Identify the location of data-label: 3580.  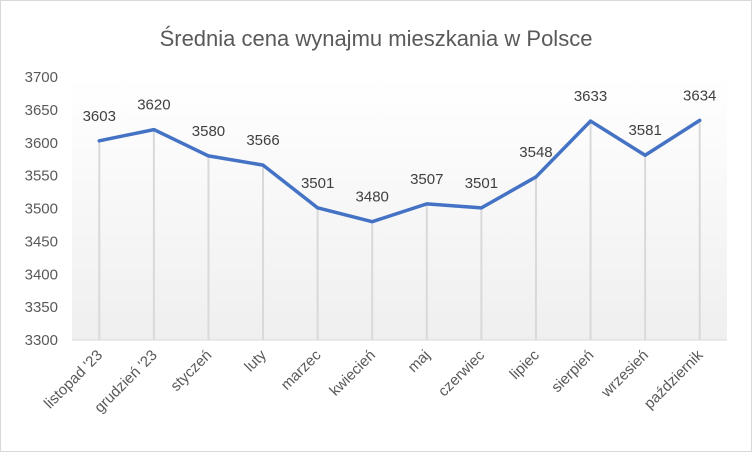
(208, 131).